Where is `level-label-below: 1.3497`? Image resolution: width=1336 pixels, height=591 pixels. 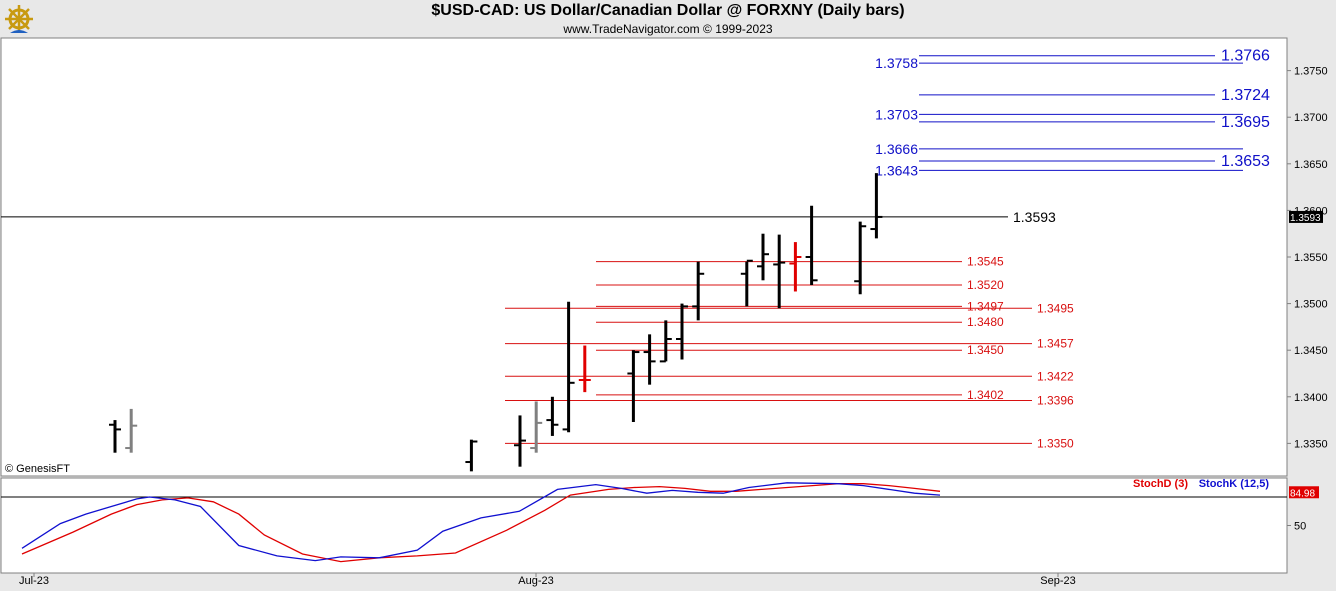 level-label-below: 1.3497 is located at coordinates (985, 306).